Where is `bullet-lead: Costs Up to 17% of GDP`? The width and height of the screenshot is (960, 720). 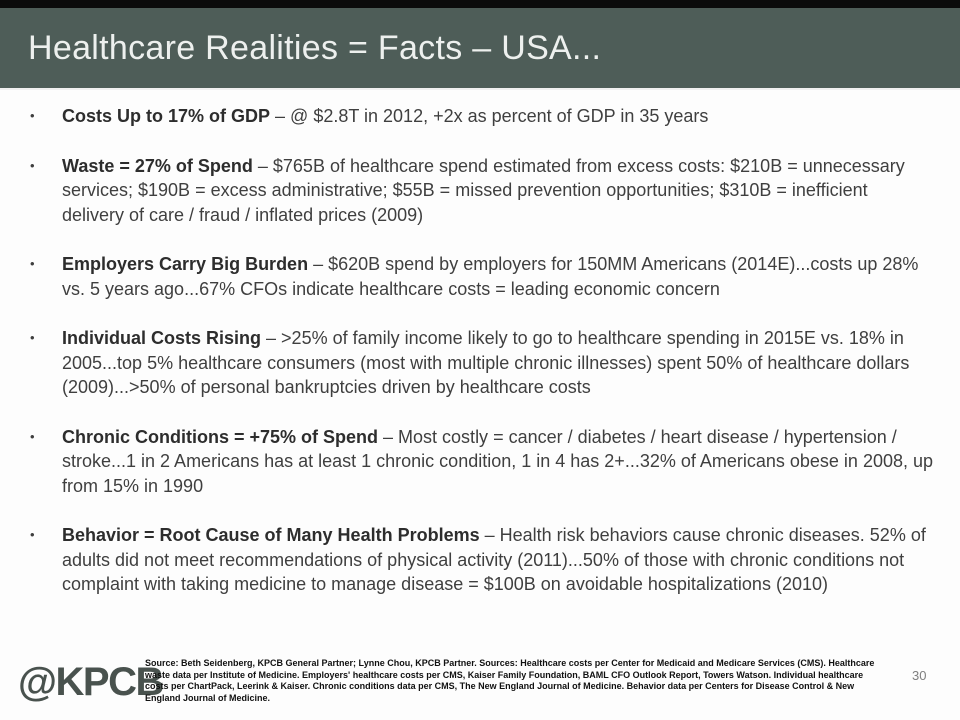 bullet-lead: Costs Up to 17% of GDP is located at coordinates (166, 116).